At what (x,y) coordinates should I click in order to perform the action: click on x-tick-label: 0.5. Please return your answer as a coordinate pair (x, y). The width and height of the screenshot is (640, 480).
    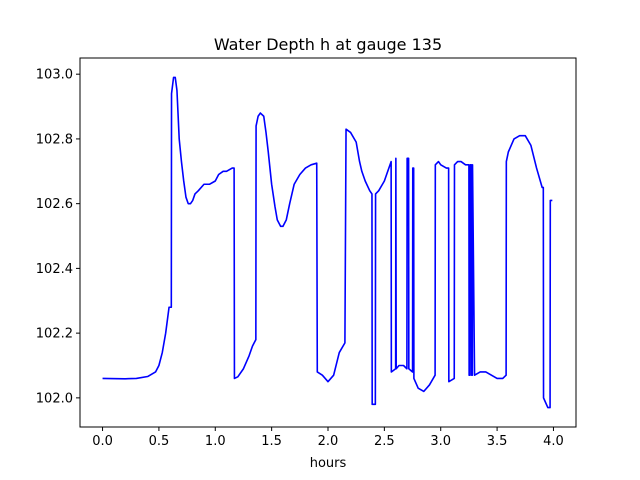
    Looking at the image, I should click on (159, 441).